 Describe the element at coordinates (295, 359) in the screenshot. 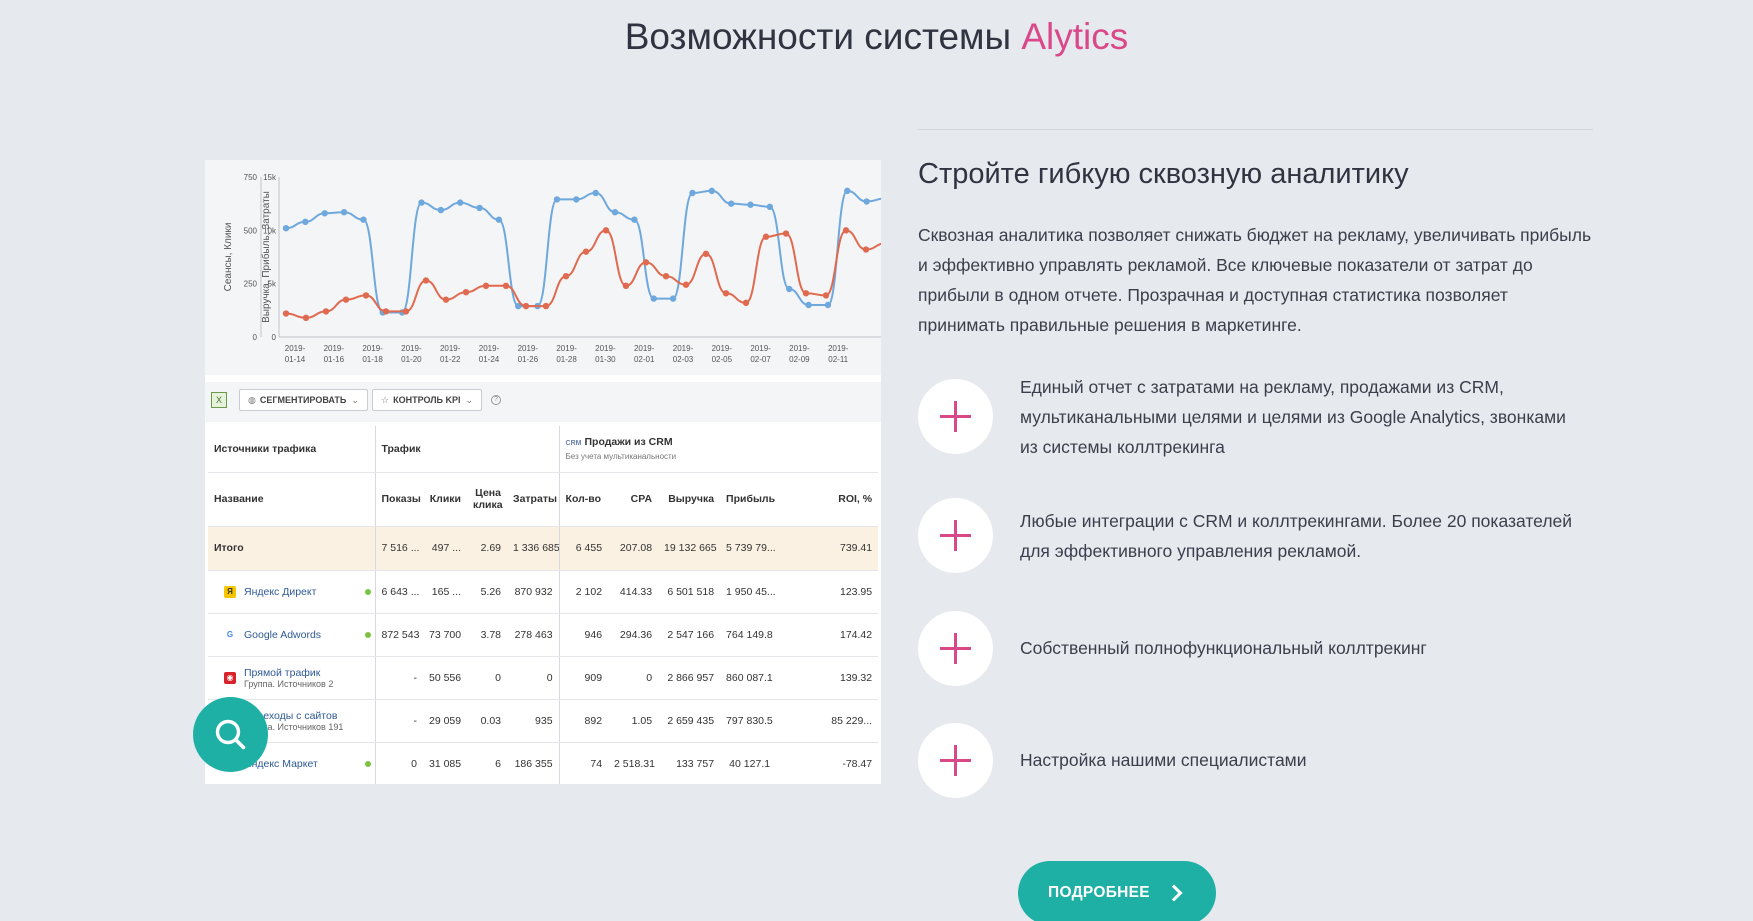

I see `x-tick-label: 01-14` at that location.